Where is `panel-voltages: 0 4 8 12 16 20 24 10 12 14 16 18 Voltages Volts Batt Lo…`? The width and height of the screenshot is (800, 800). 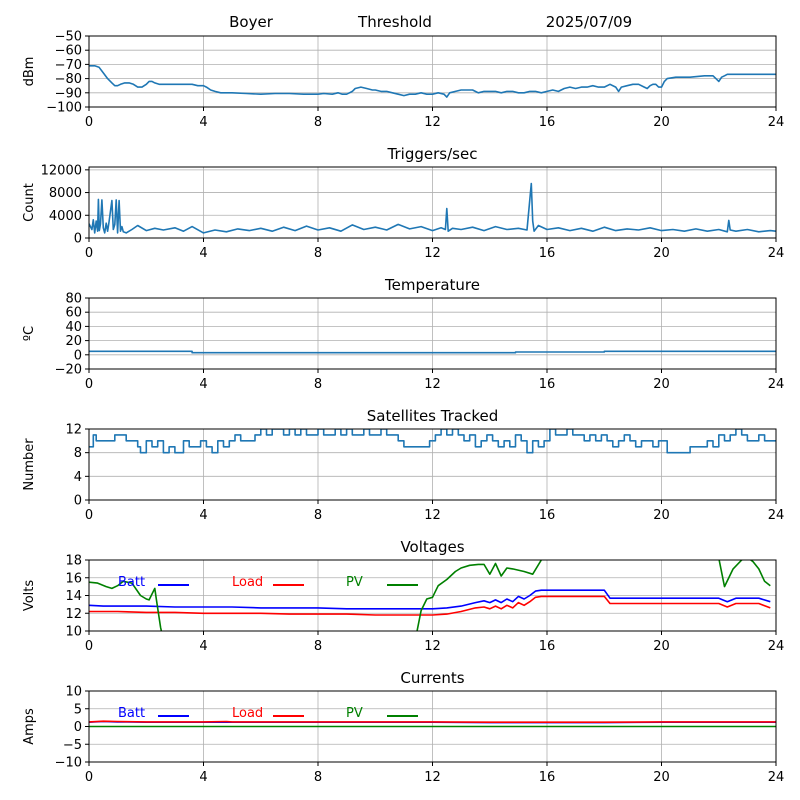 panel-voltages: 0 4 8 12 16 20 24 10 12 14 16 18 Voltages Volts Batt Lo… is located at coordinates (403, 596).